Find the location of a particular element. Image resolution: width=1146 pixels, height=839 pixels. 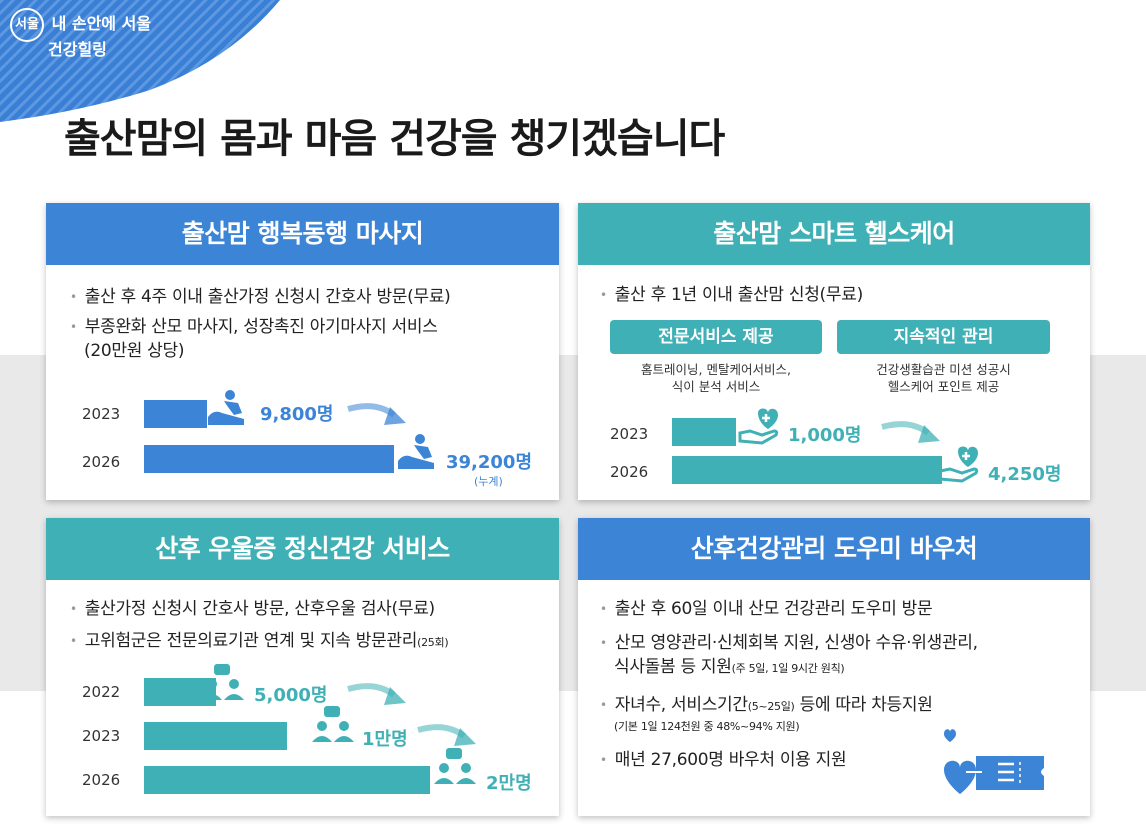

card-voucher-bullet-4: 매년 27,600명 바우처 이용 지원 is located at coordinates (723, 760).